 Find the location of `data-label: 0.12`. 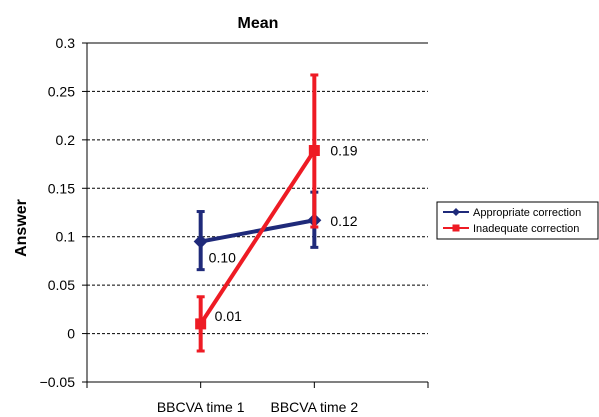

data-label: 0.12 is located at coordinates (343, 221).